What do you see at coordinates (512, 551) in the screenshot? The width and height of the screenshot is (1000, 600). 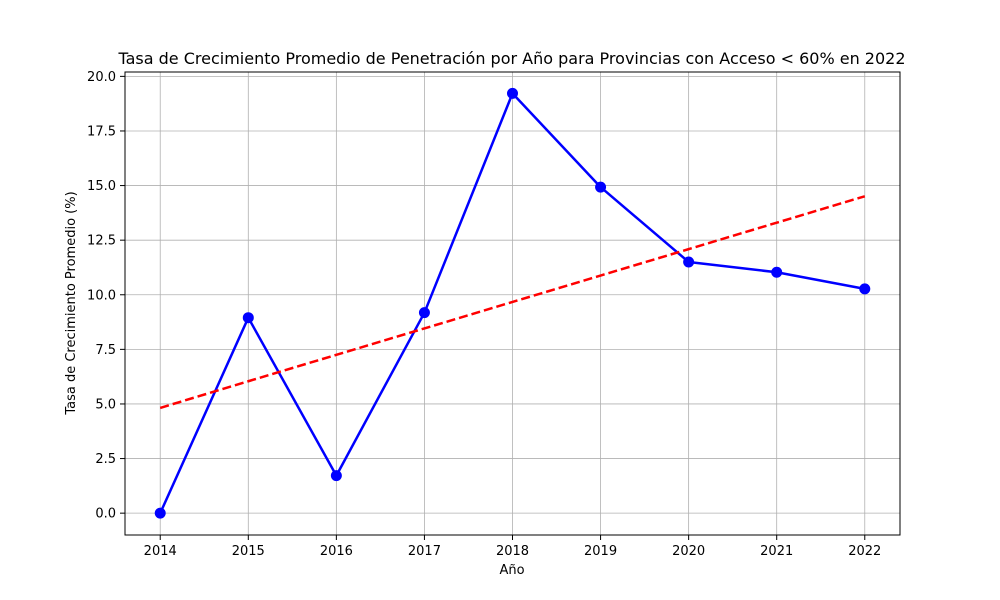 I see `x-tick-label: 2018` at bounding box center [512, 551].